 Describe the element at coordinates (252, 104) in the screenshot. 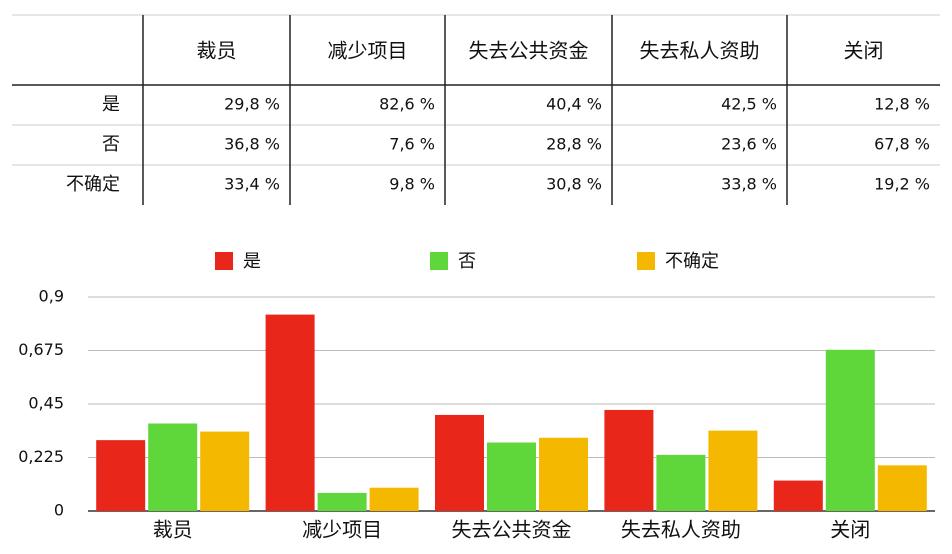

I see `table-cell: 29,8 %` at that location.